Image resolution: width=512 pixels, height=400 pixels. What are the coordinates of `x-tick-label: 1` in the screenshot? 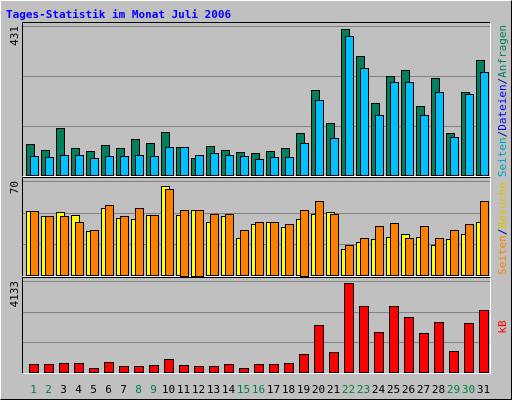 It's located at (33, 389).